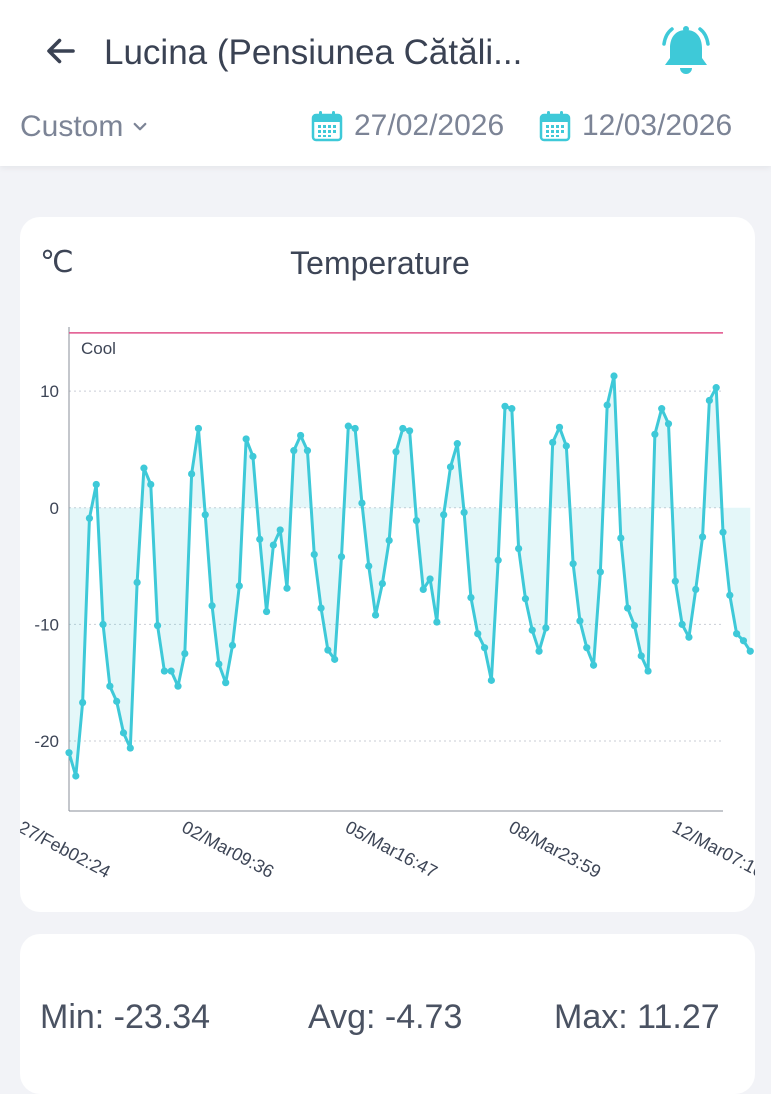 Image resolution: width=771 pixels, height=1094 pixels. What do you see at coordinates (46, 624) in the screenshot?
I see `y-tick-label: -10` at bounding box center [46, 624].